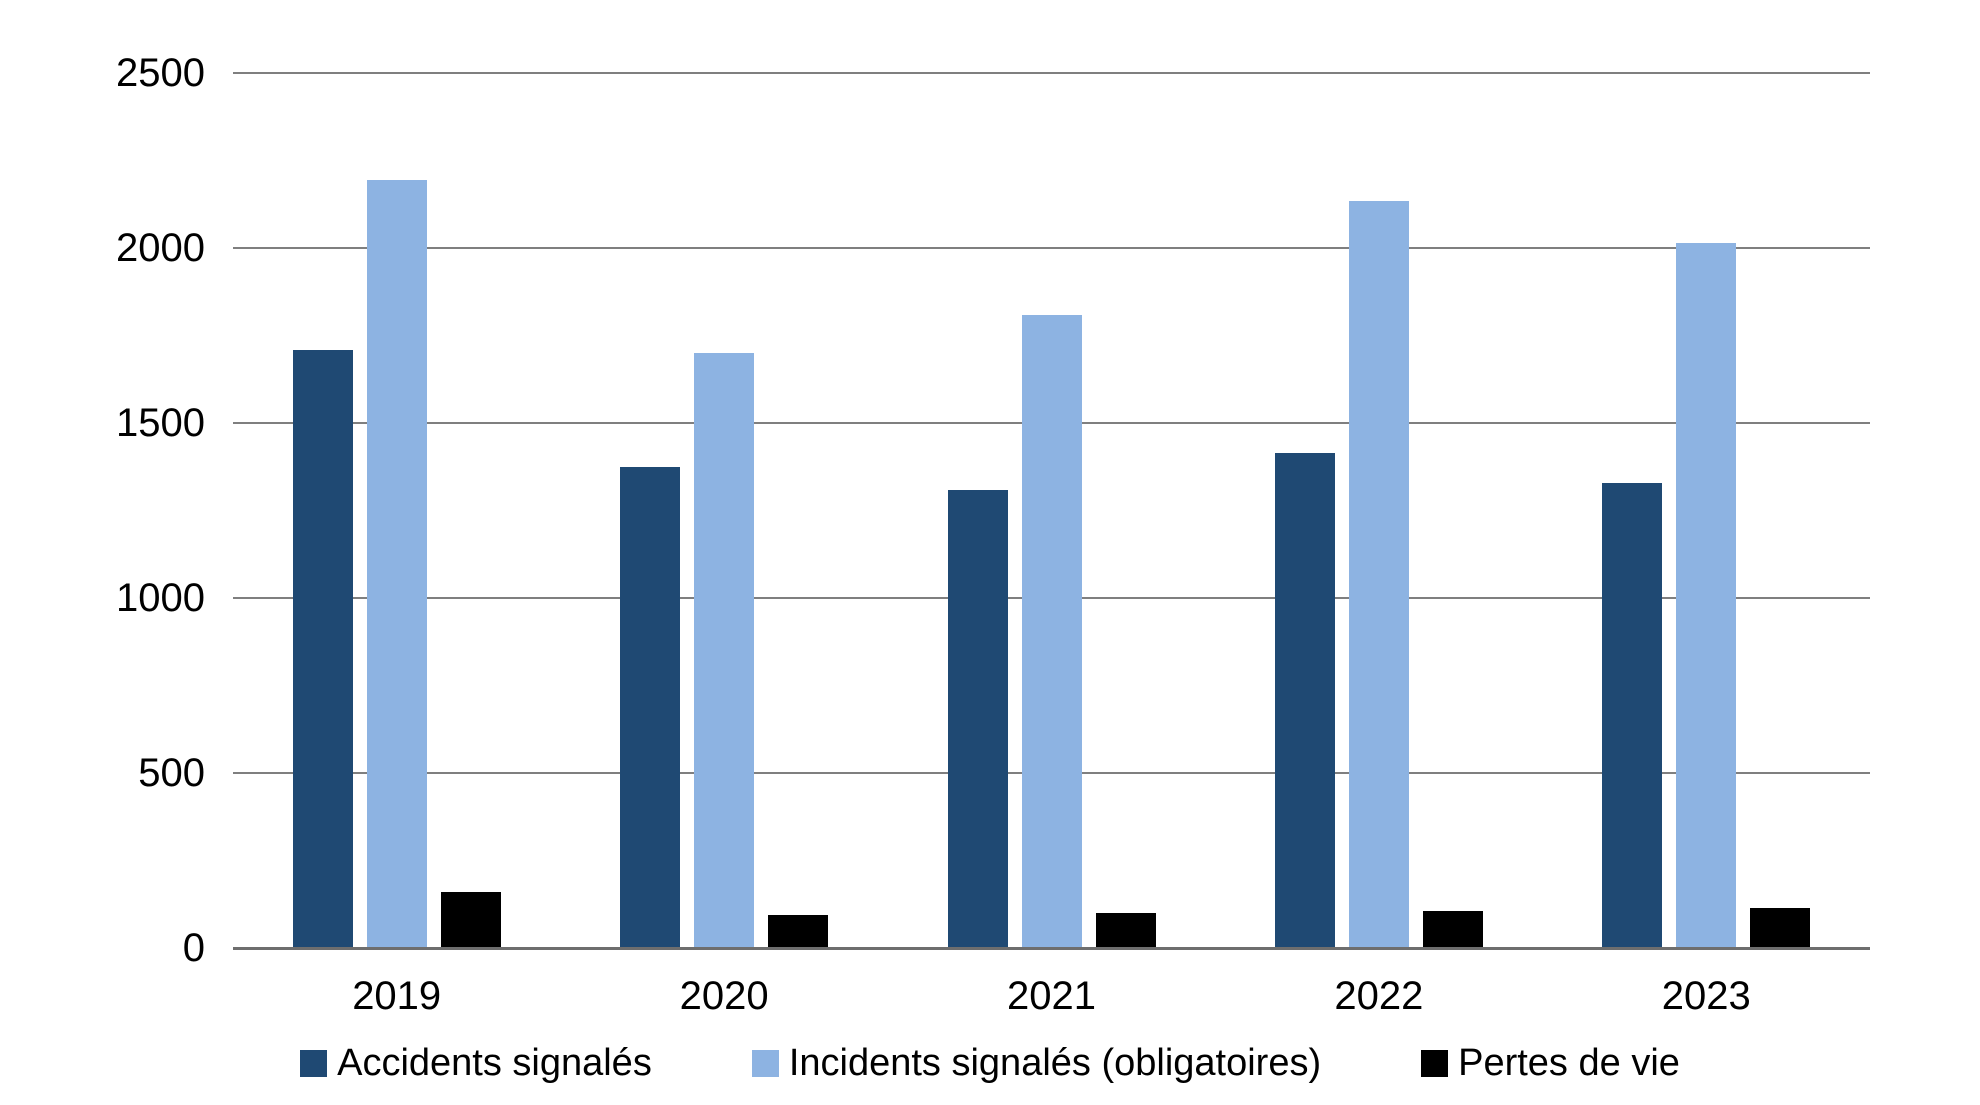 The width and height of the screenshot is (1980, 1105). What do you see at coordinates (160, 248) in the screenshot?
I see `y-tick-label: 2000` at bounding box center [160, 248].